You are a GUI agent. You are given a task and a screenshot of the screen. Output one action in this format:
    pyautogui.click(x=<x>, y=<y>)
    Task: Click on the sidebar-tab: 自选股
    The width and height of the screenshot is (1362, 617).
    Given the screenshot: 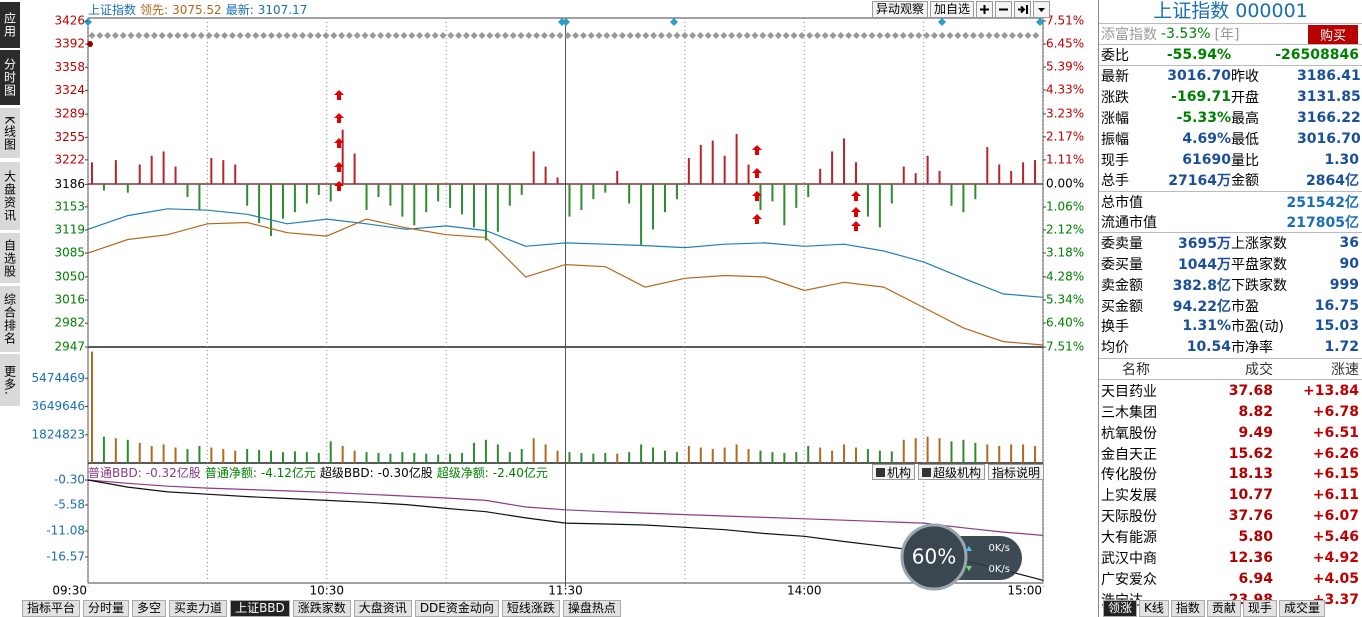 What is the action you would take?
    pyautogui.click(x=10, y=258)
    